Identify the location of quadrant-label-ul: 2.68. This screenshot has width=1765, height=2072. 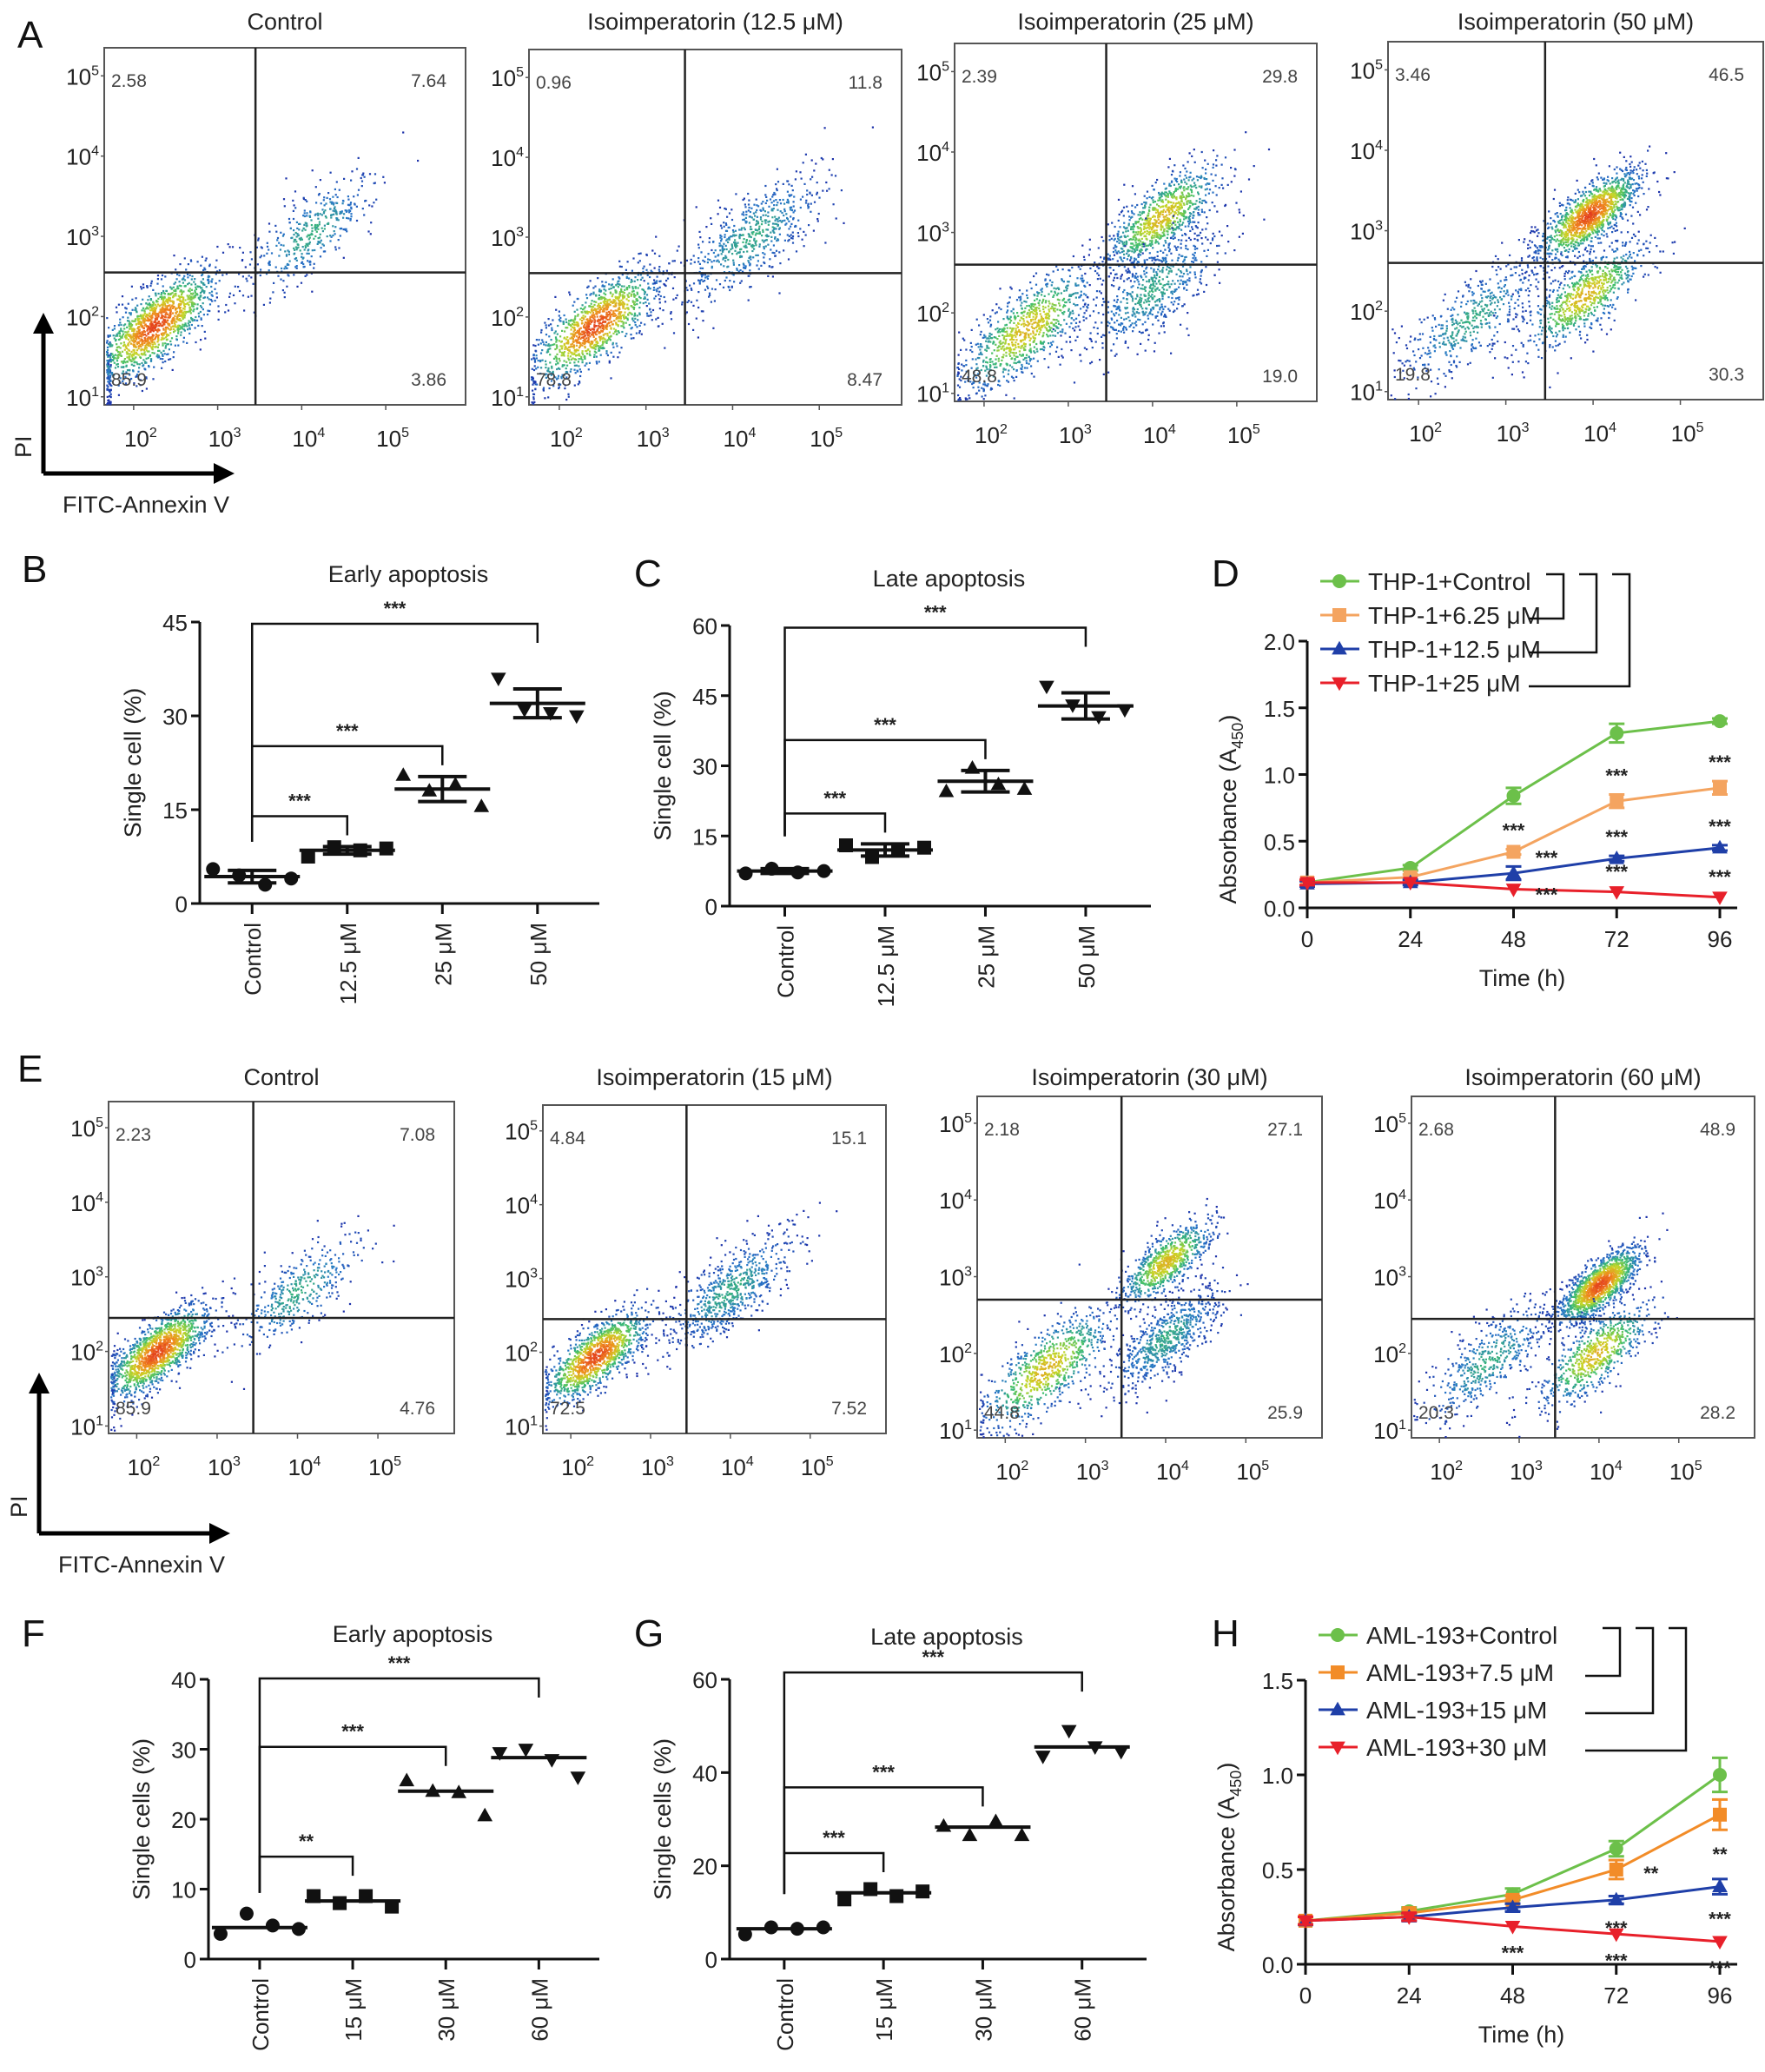
(1436, 1130).